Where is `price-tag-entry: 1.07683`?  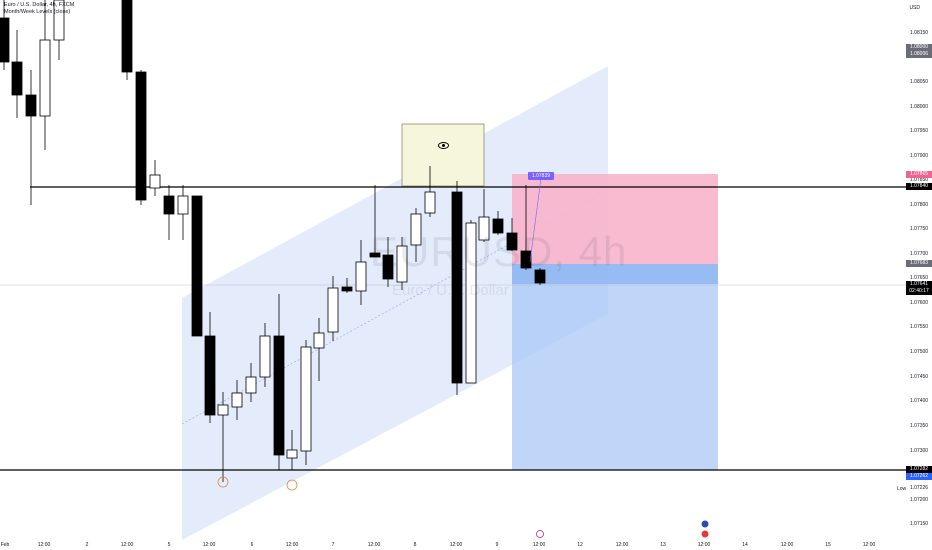 price-tag-entry: 1.07683 is located at coordinates (919, 263).